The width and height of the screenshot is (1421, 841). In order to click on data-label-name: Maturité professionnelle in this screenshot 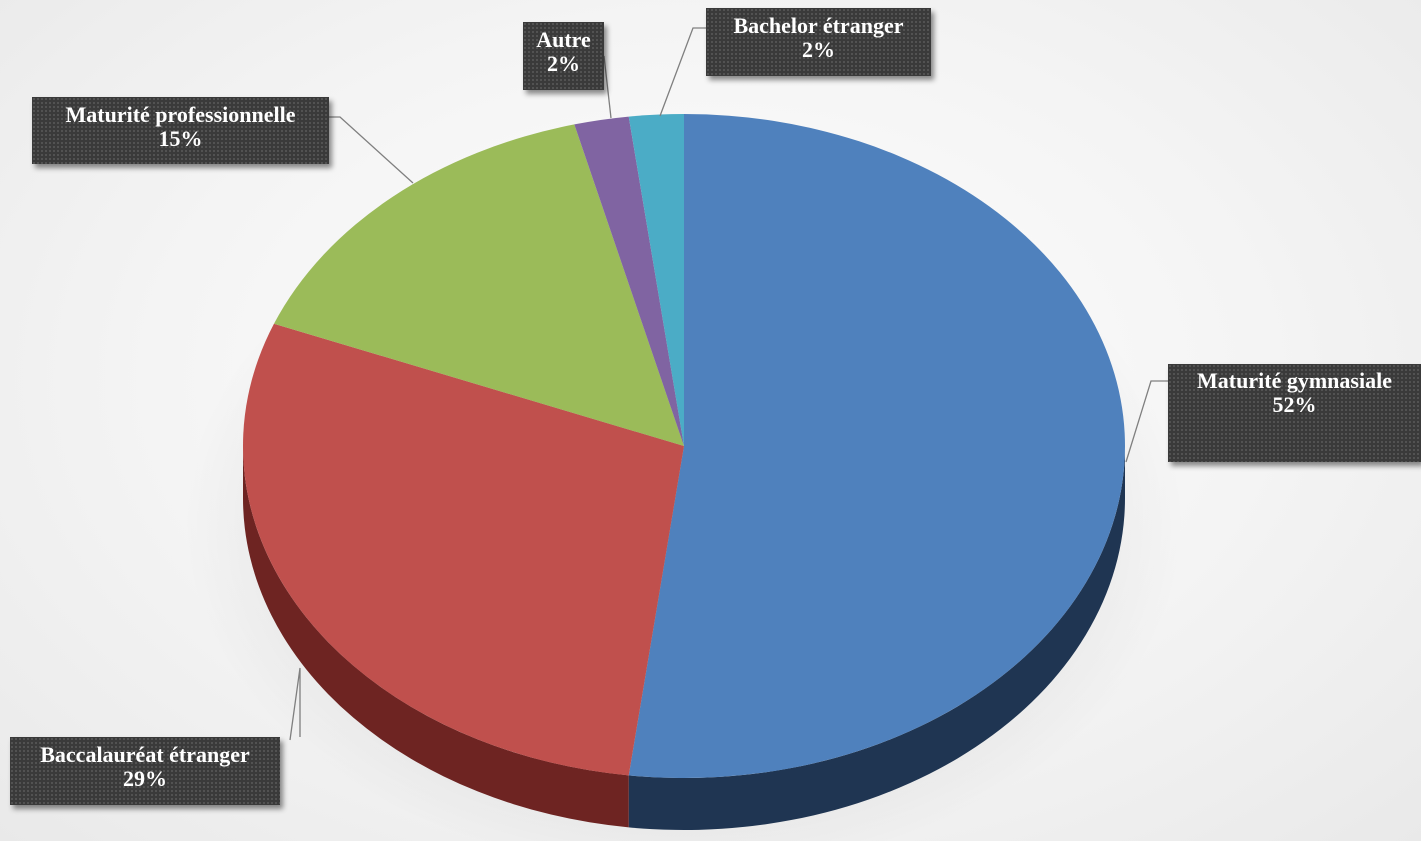, I will do `click(180, 114)`.